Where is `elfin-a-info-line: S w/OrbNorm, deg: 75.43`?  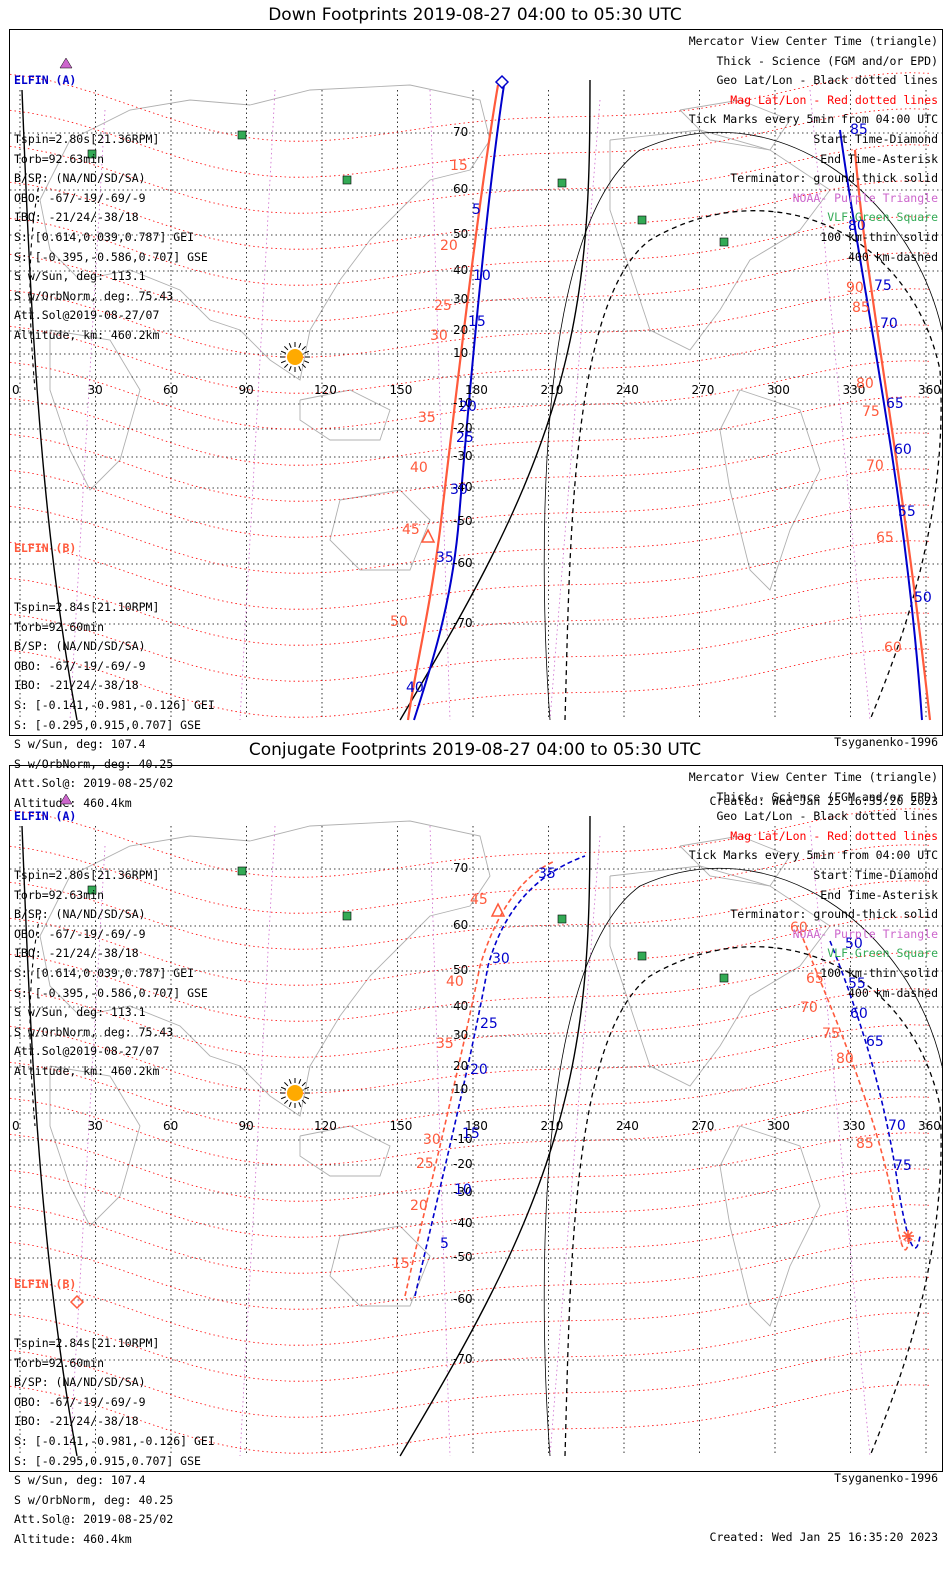
elfin-a-info-line: S w/OrbNorm, deg: 75.43 is located at coordinates (94, 295).